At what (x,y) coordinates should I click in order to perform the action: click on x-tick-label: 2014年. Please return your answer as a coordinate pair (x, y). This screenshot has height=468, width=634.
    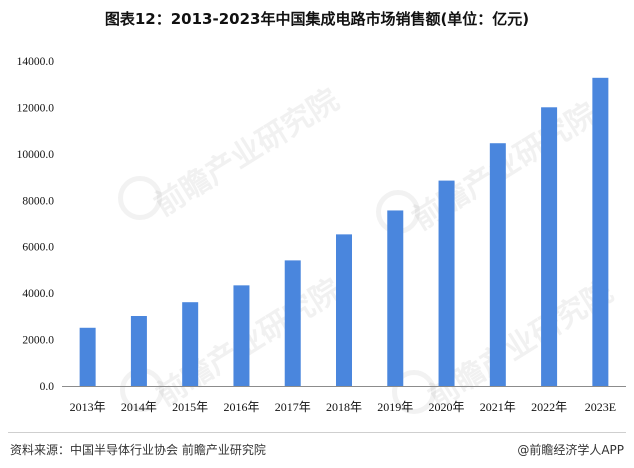
    Looking at the image, I should click on (139, 407).